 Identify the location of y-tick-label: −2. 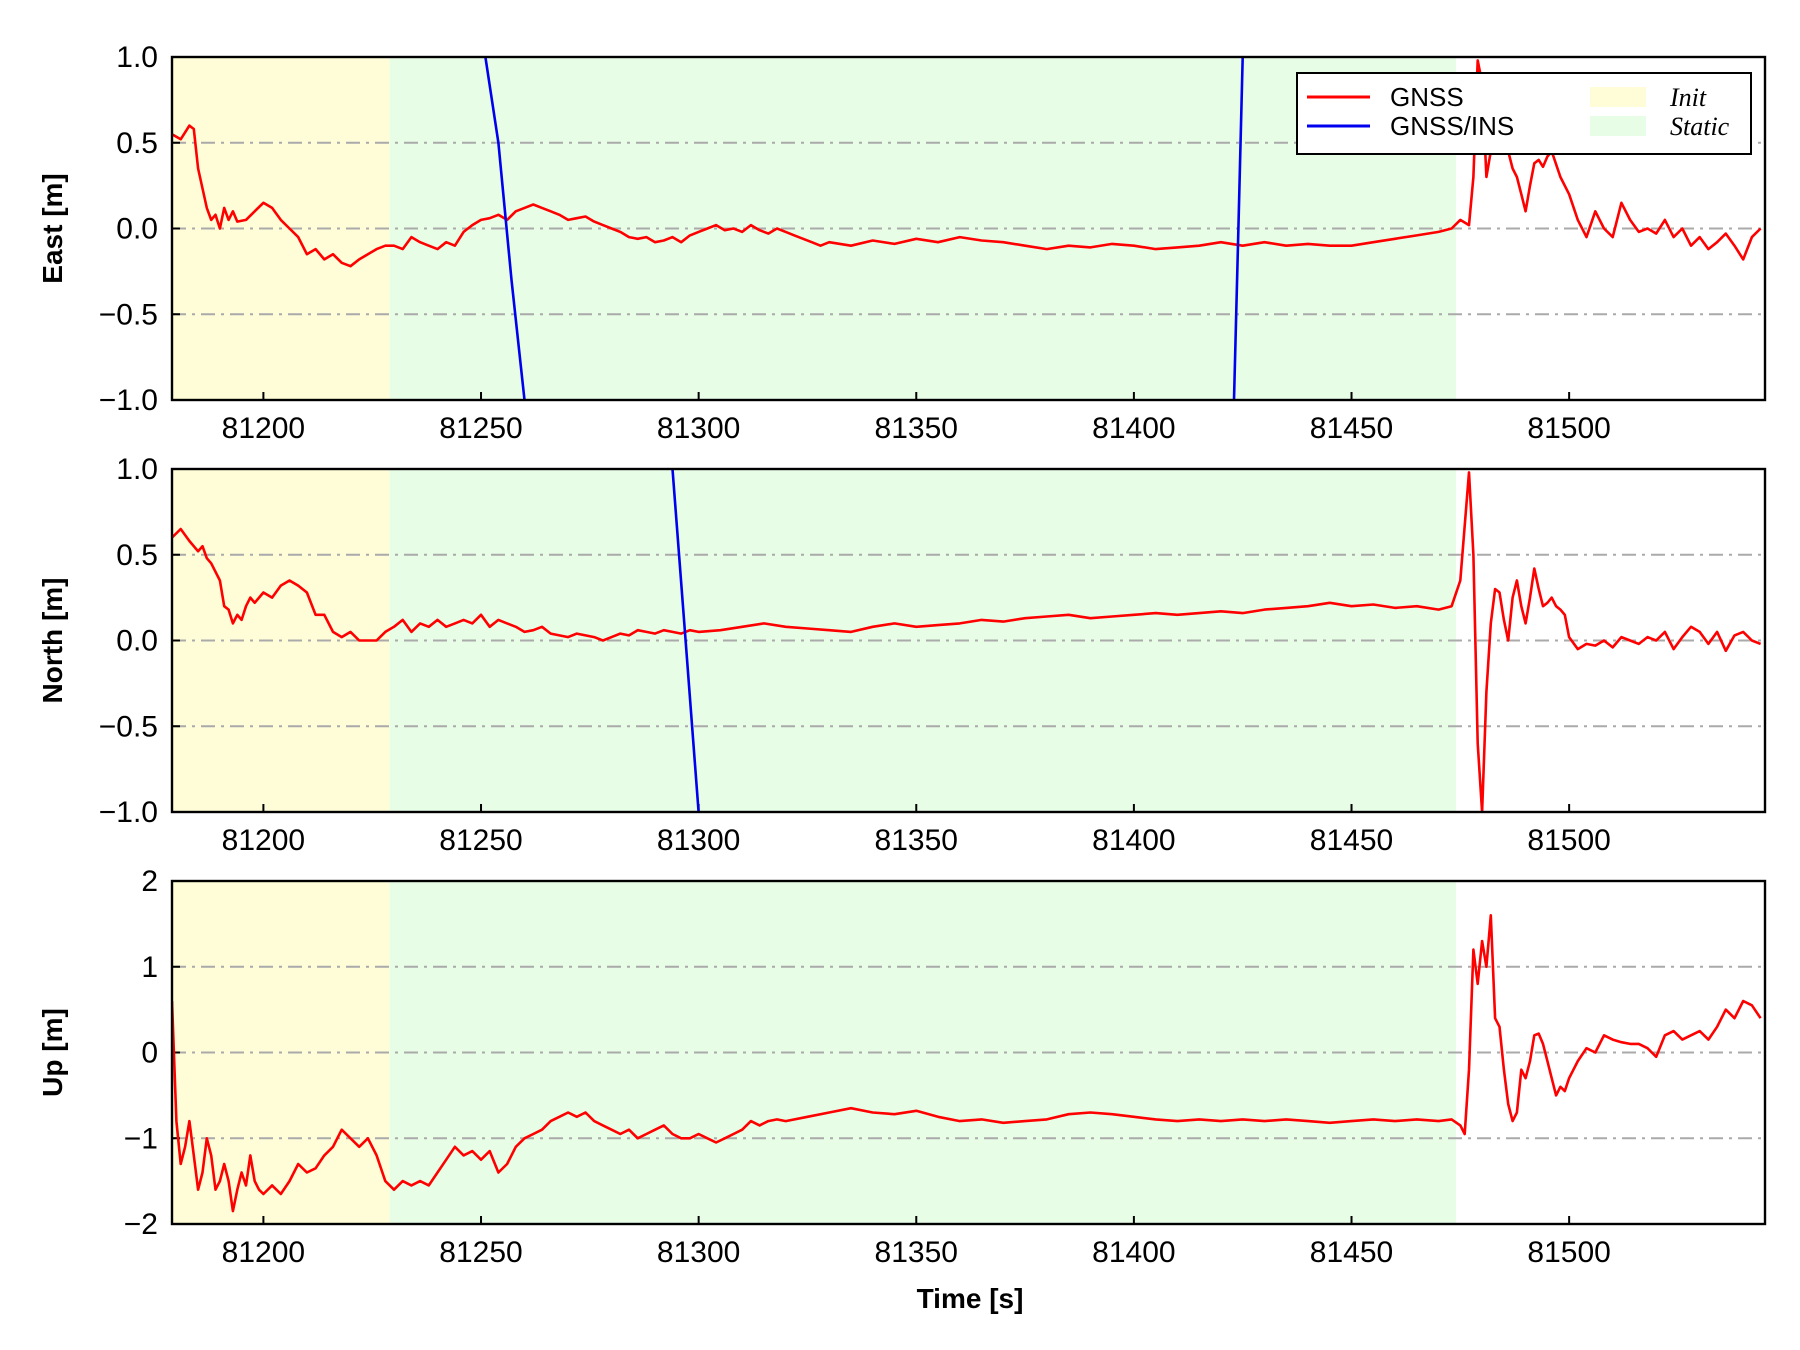
(141, 1224).